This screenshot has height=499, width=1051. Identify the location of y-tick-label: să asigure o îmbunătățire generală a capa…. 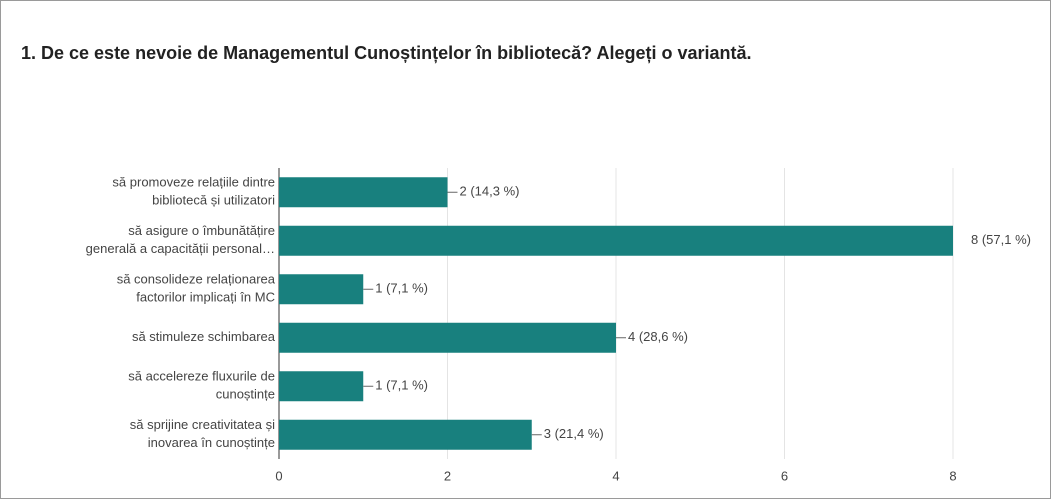
(180, 239).